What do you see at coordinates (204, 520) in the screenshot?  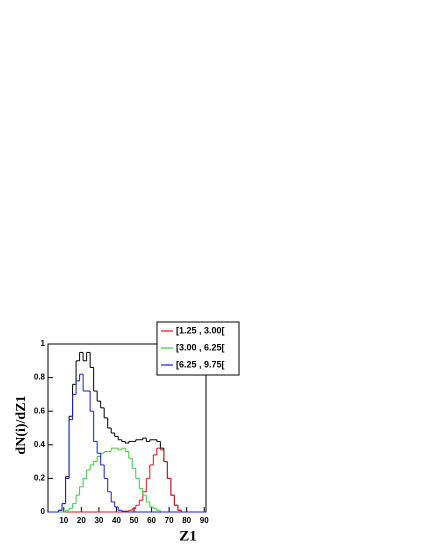 I see `x-tick-label: 90` at bounding box center [204, 520].